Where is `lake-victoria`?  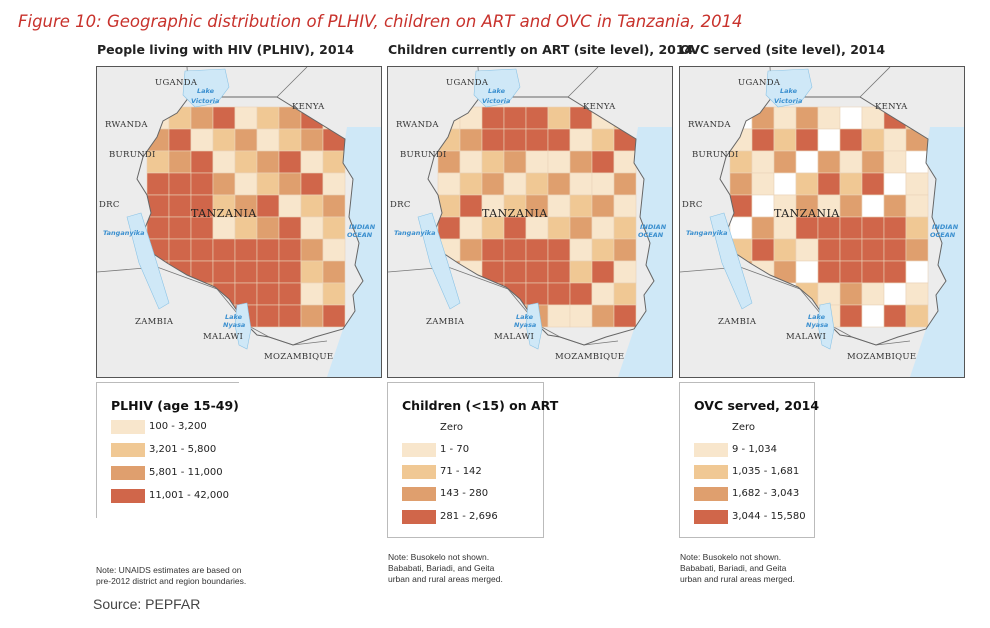
lake-victoria is located at coordinates (789, 88).